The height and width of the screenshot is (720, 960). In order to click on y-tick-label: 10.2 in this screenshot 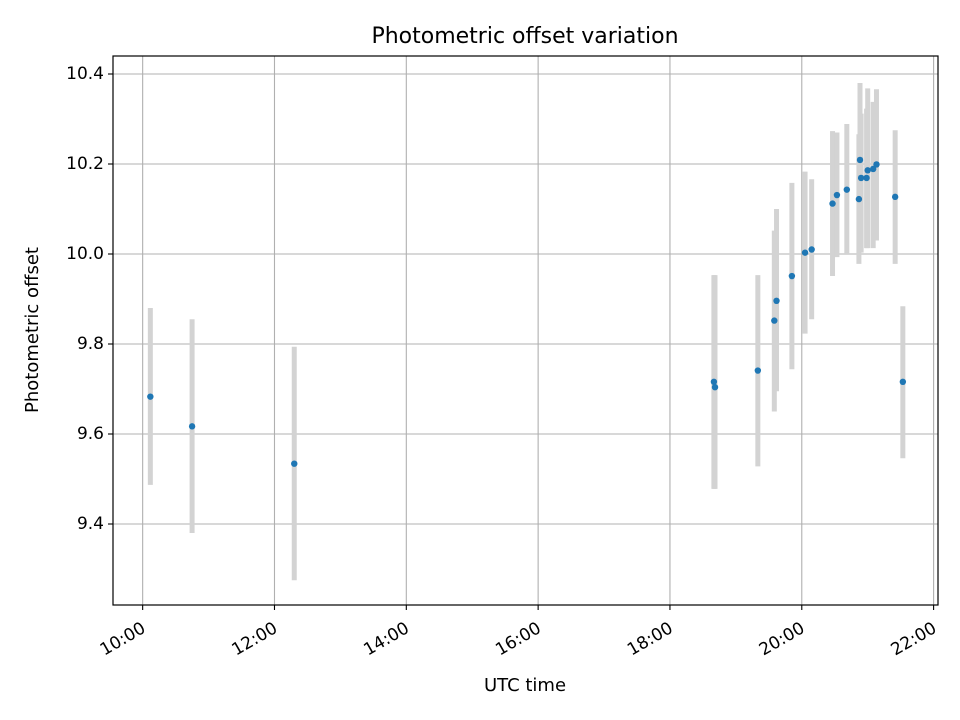, I will do `click(85, 164)`.